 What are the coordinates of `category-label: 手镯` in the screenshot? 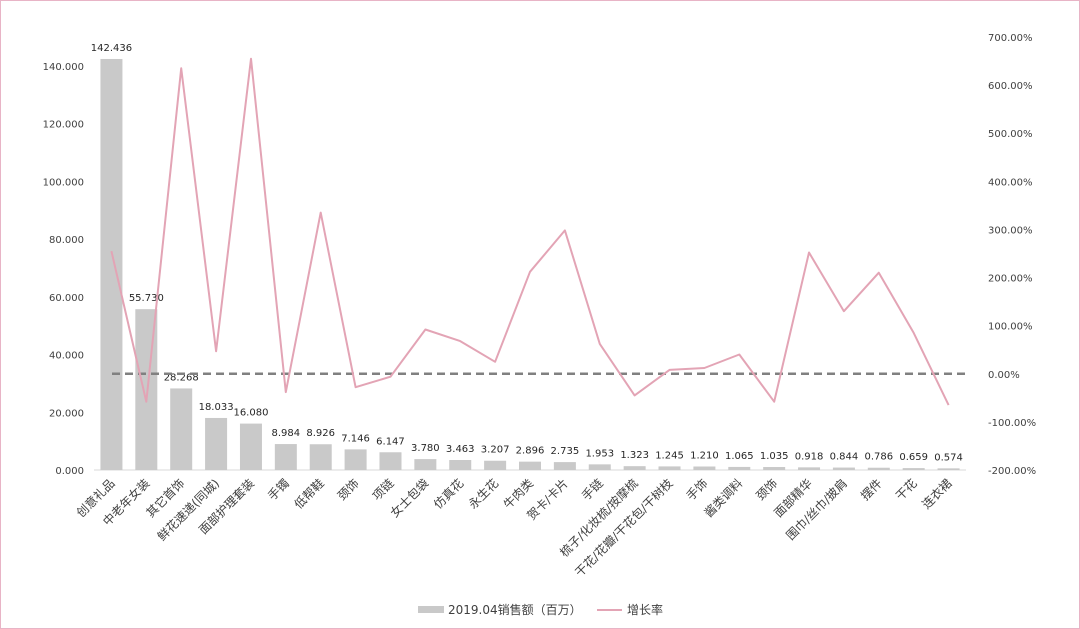 It's located at (278, 490).